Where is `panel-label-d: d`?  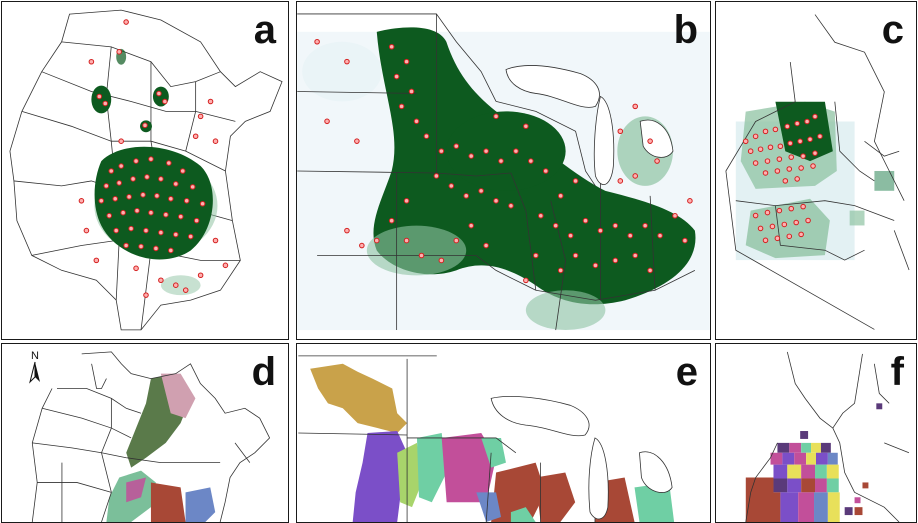 panel-label-d: d is located at coordinates (263, 372).